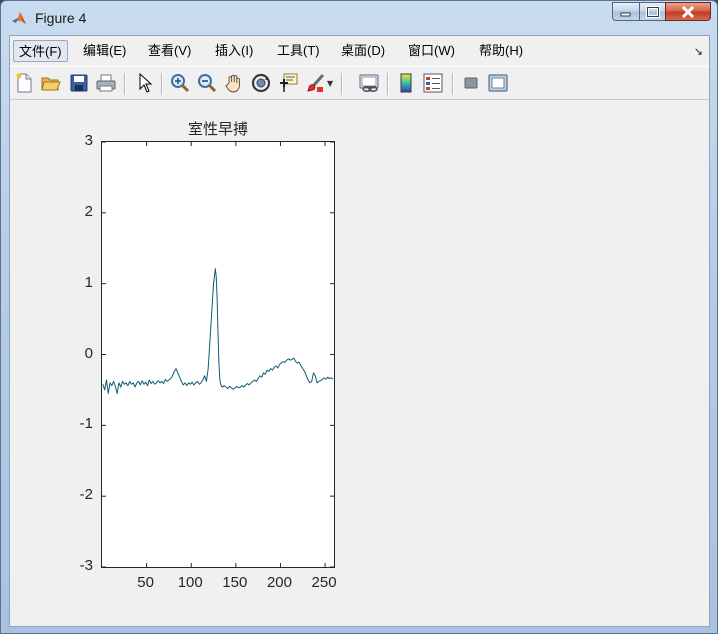  I want to click on close-icon, so click(688, 11).